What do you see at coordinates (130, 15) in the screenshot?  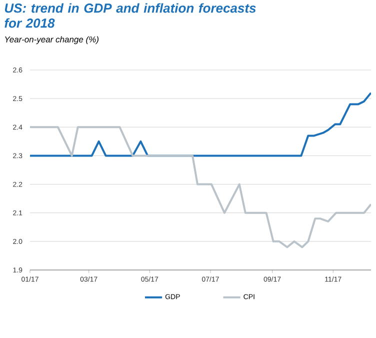 I see `chart-title: US: trend in GDP and inflation forecasts for 2018` at bounding box center [130, 15].